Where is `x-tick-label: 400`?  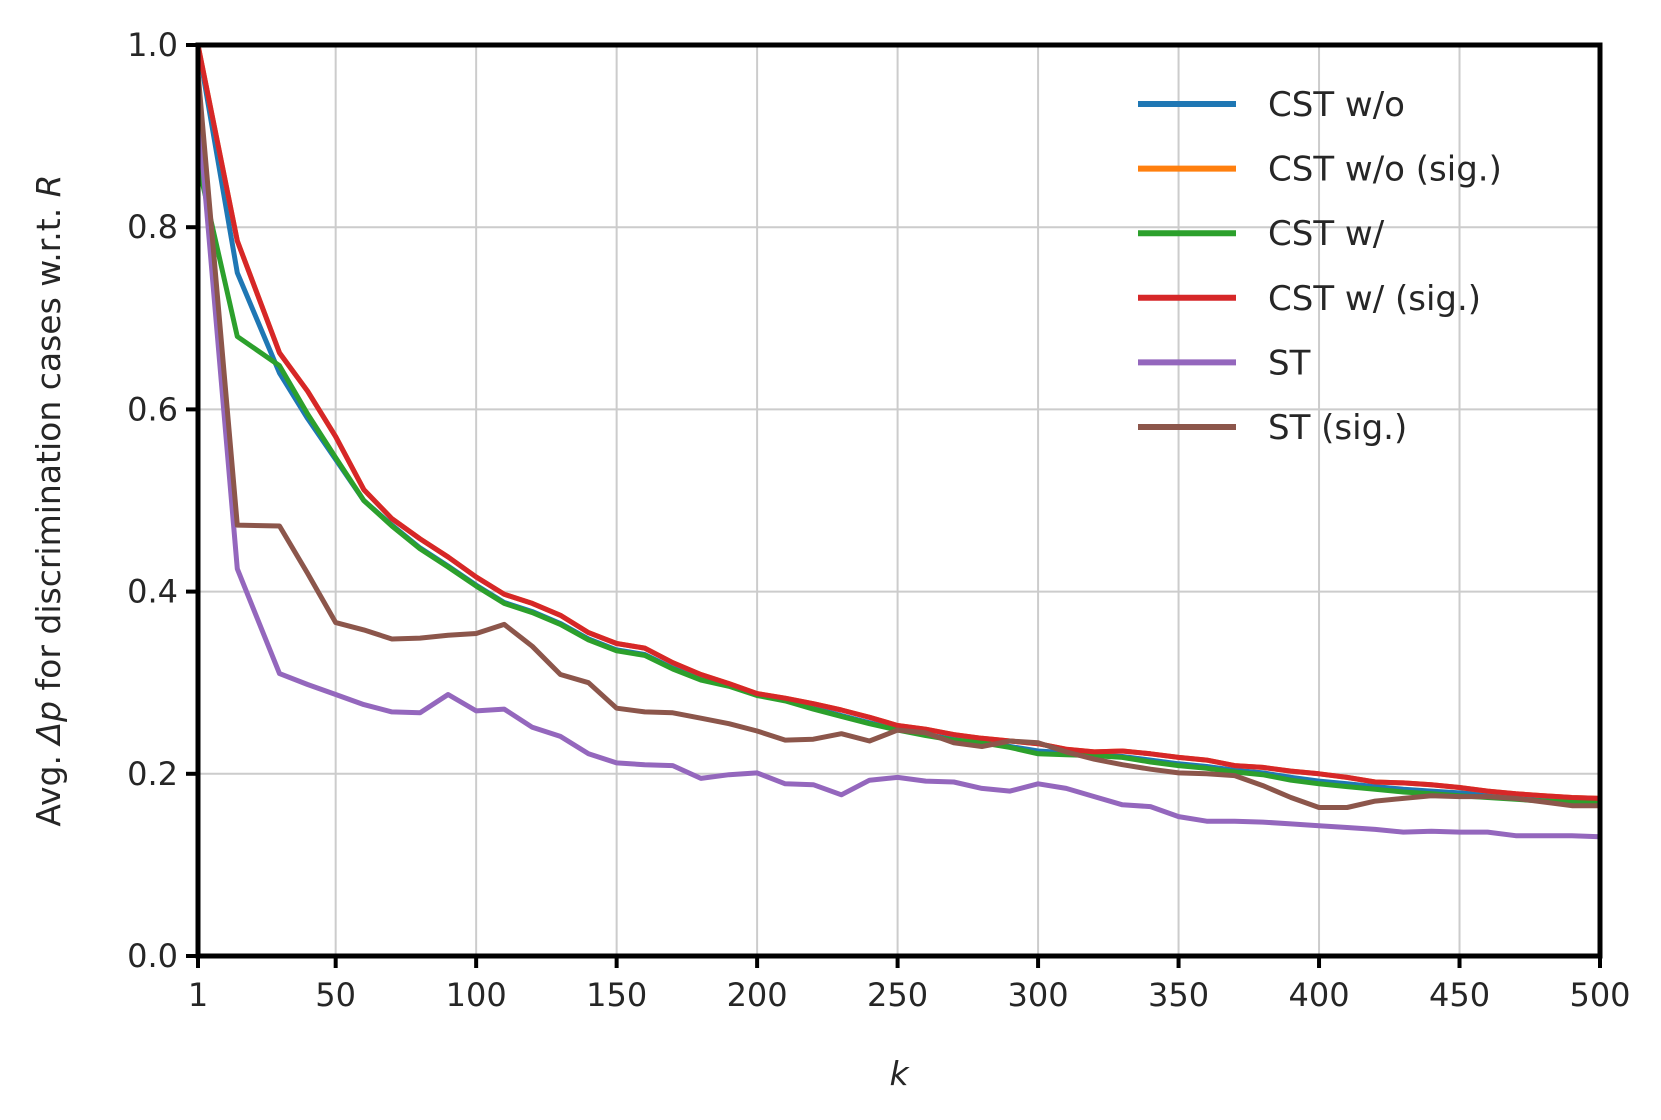
x-tick-label: 400 is located at coordinates (1318, 995).